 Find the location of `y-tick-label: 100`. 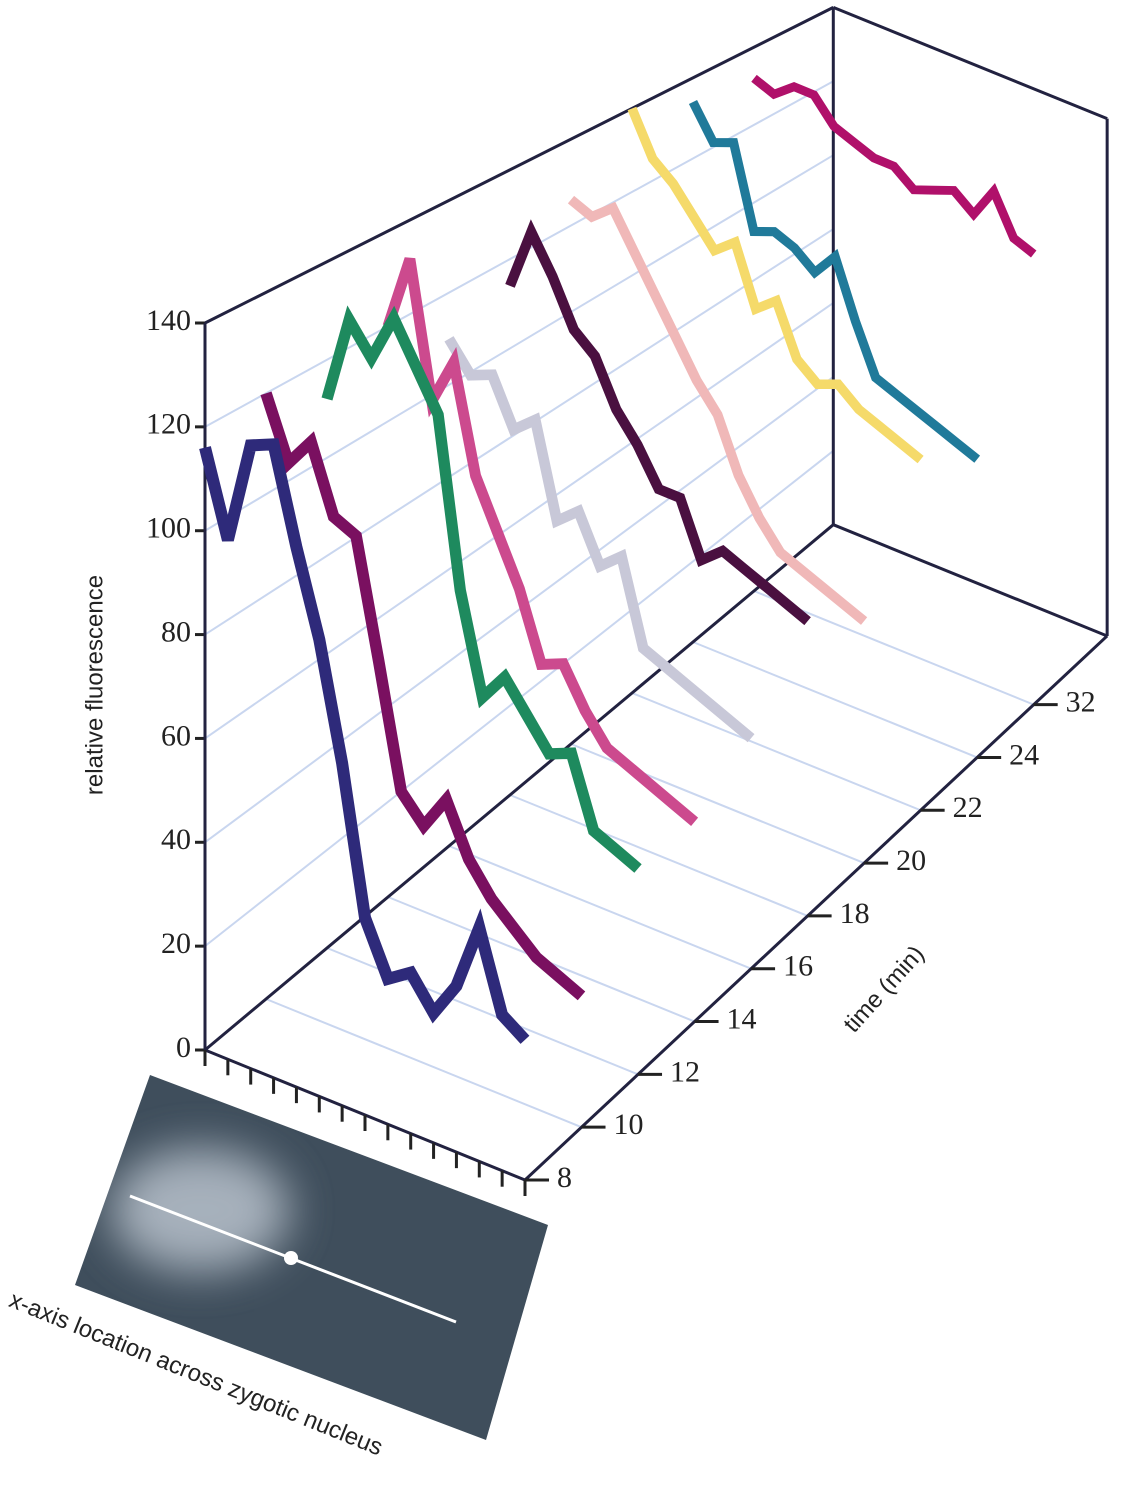

y-tick-label: 100 is located at coordinates (168, 528).